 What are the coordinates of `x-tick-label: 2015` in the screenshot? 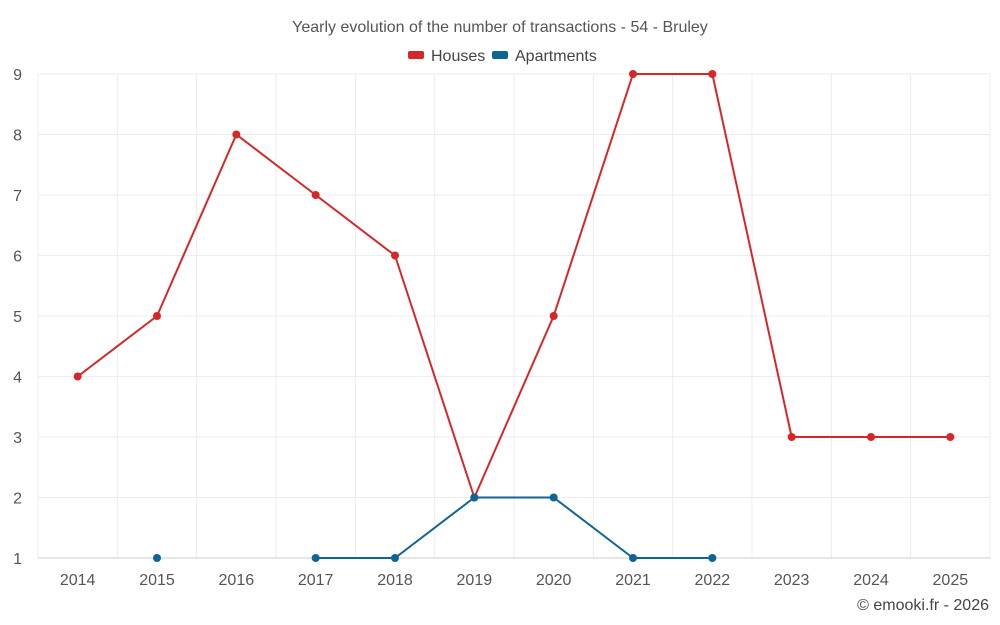 It's located at (157, 580).